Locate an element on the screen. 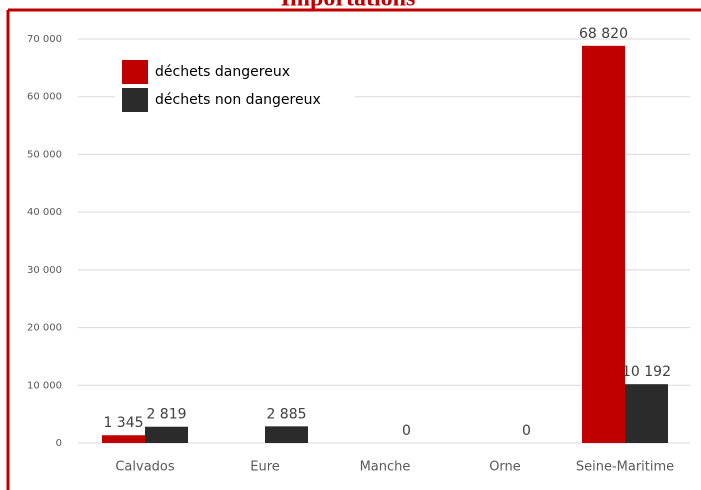  y-tick-label: 60 000 is located at coordinates (44, 97).